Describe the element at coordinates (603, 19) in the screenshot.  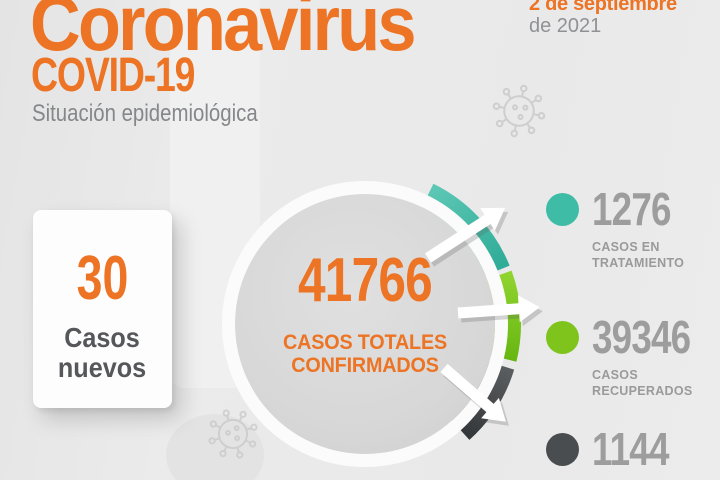
I see `date-block: 2 de septiembre de 2021` at that location.